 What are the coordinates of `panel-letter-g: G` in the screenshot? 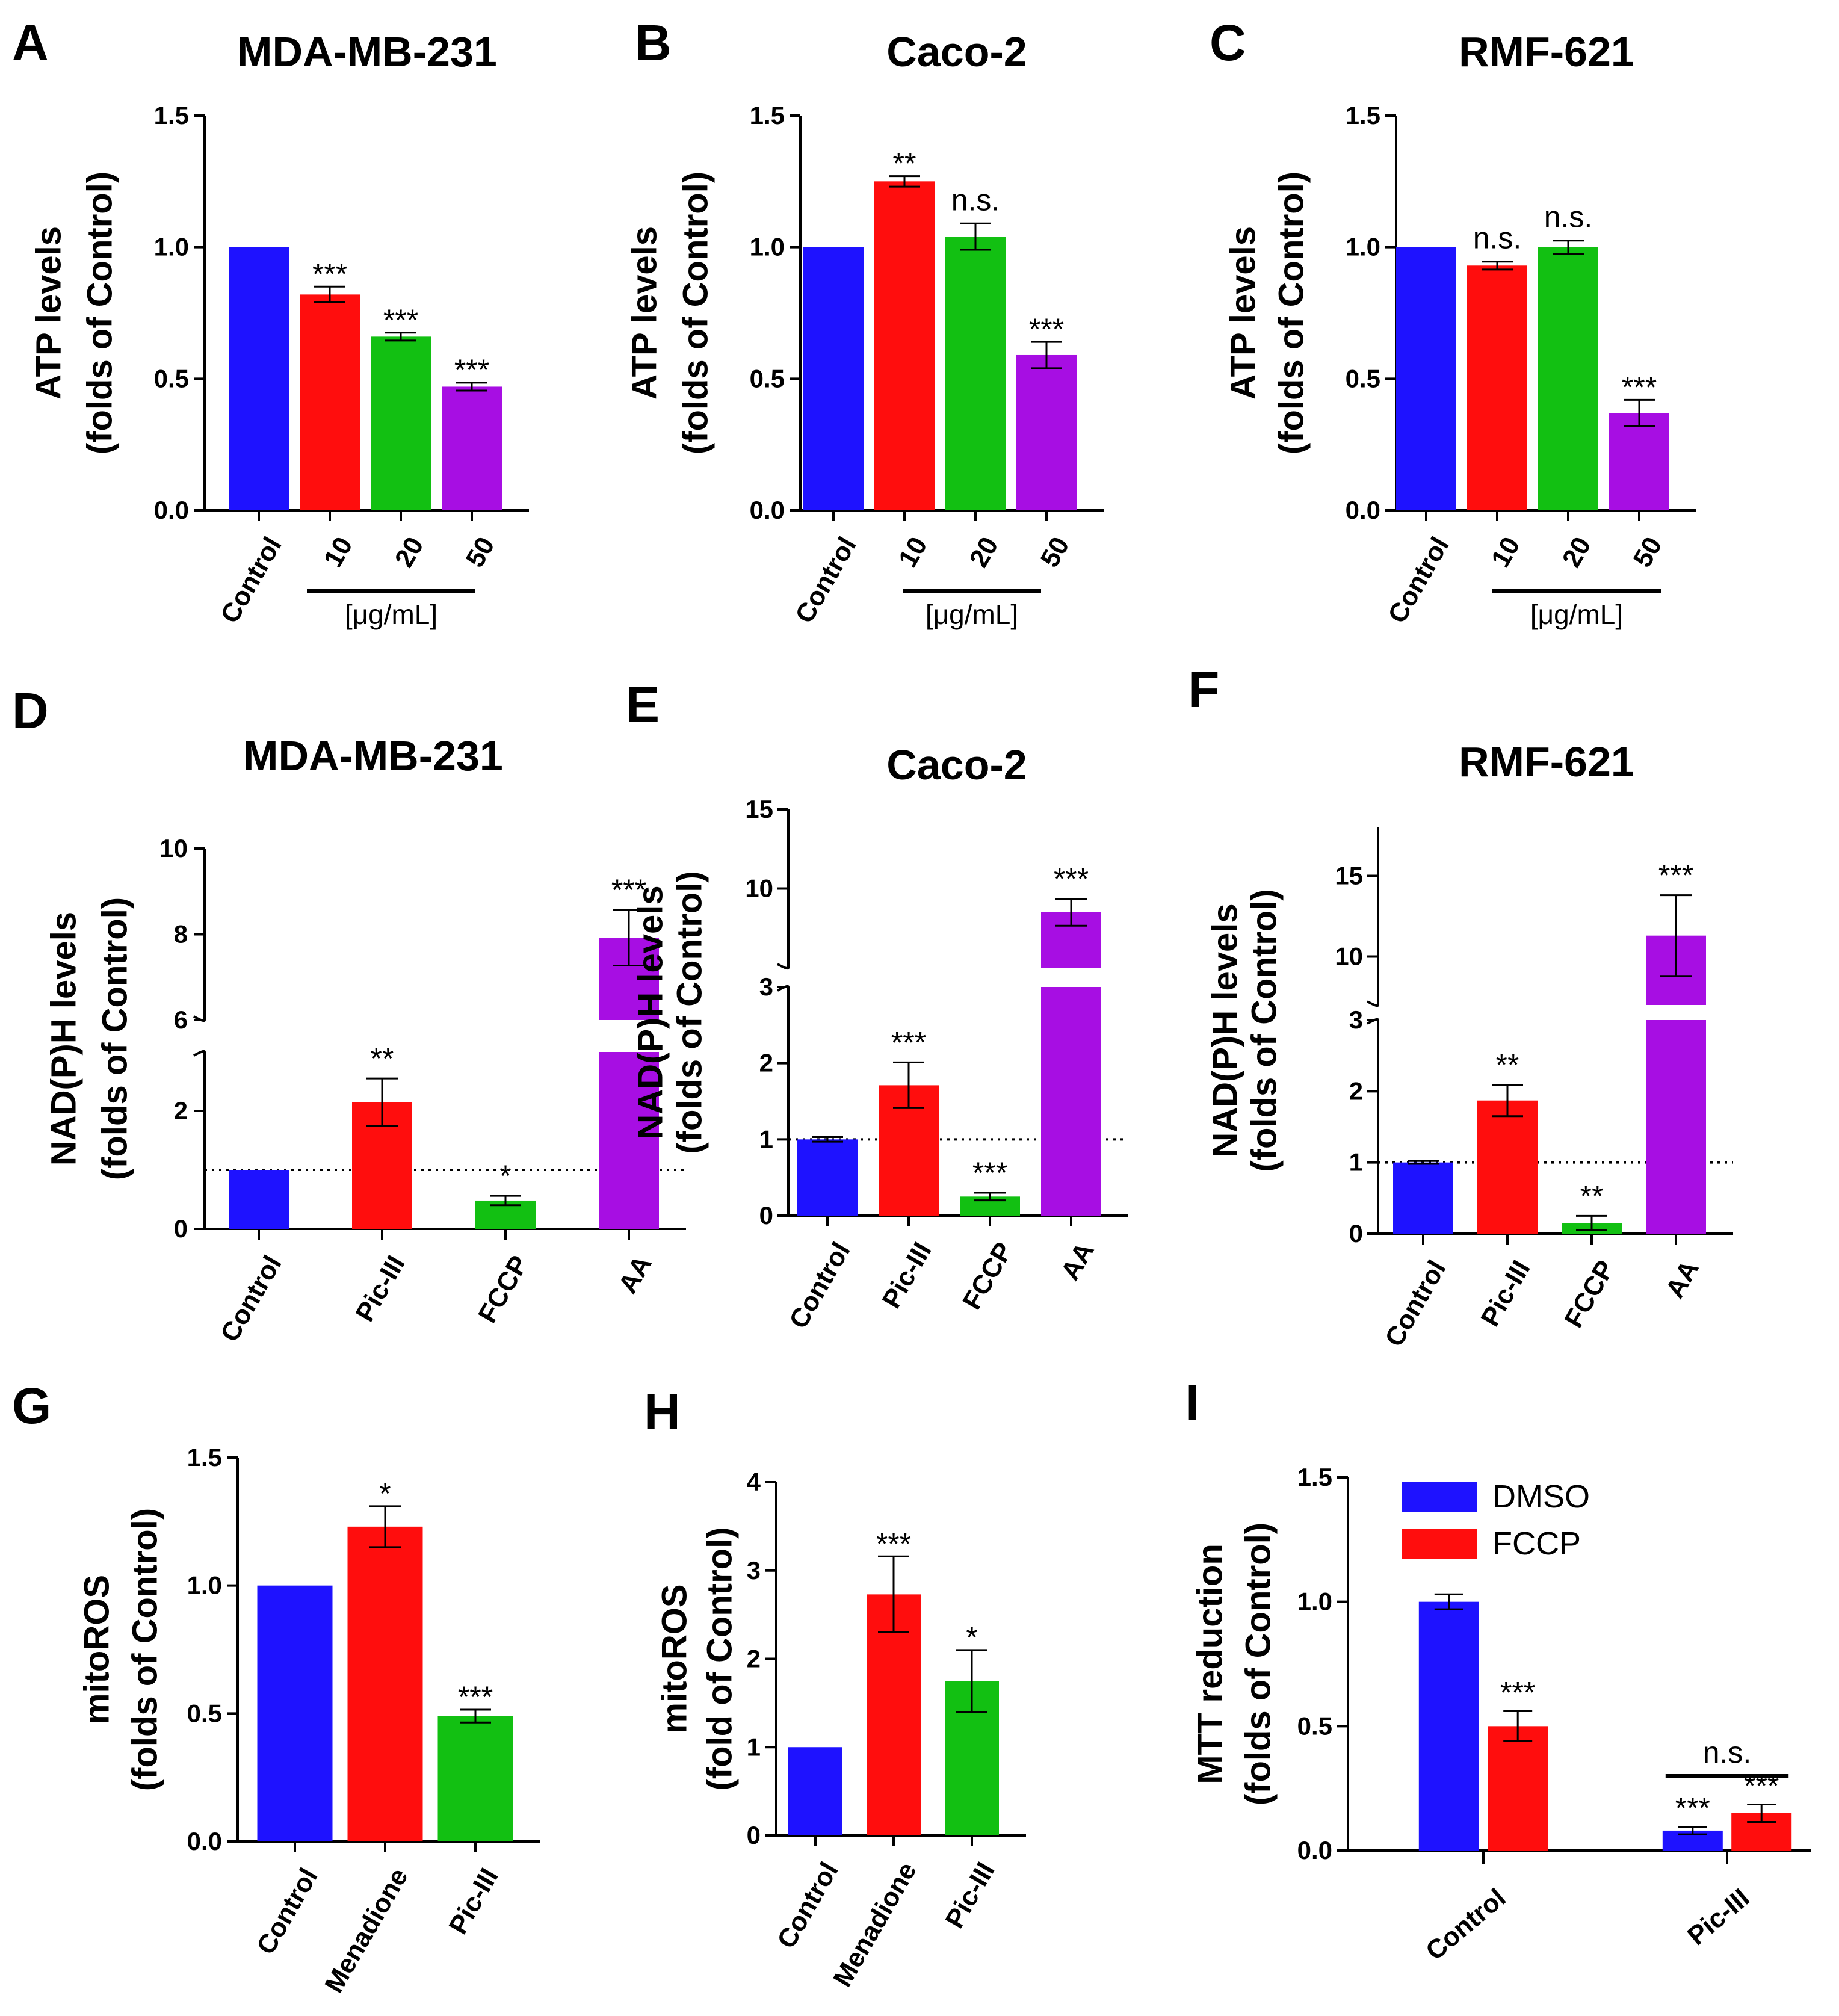 It's located at (31, 1406).